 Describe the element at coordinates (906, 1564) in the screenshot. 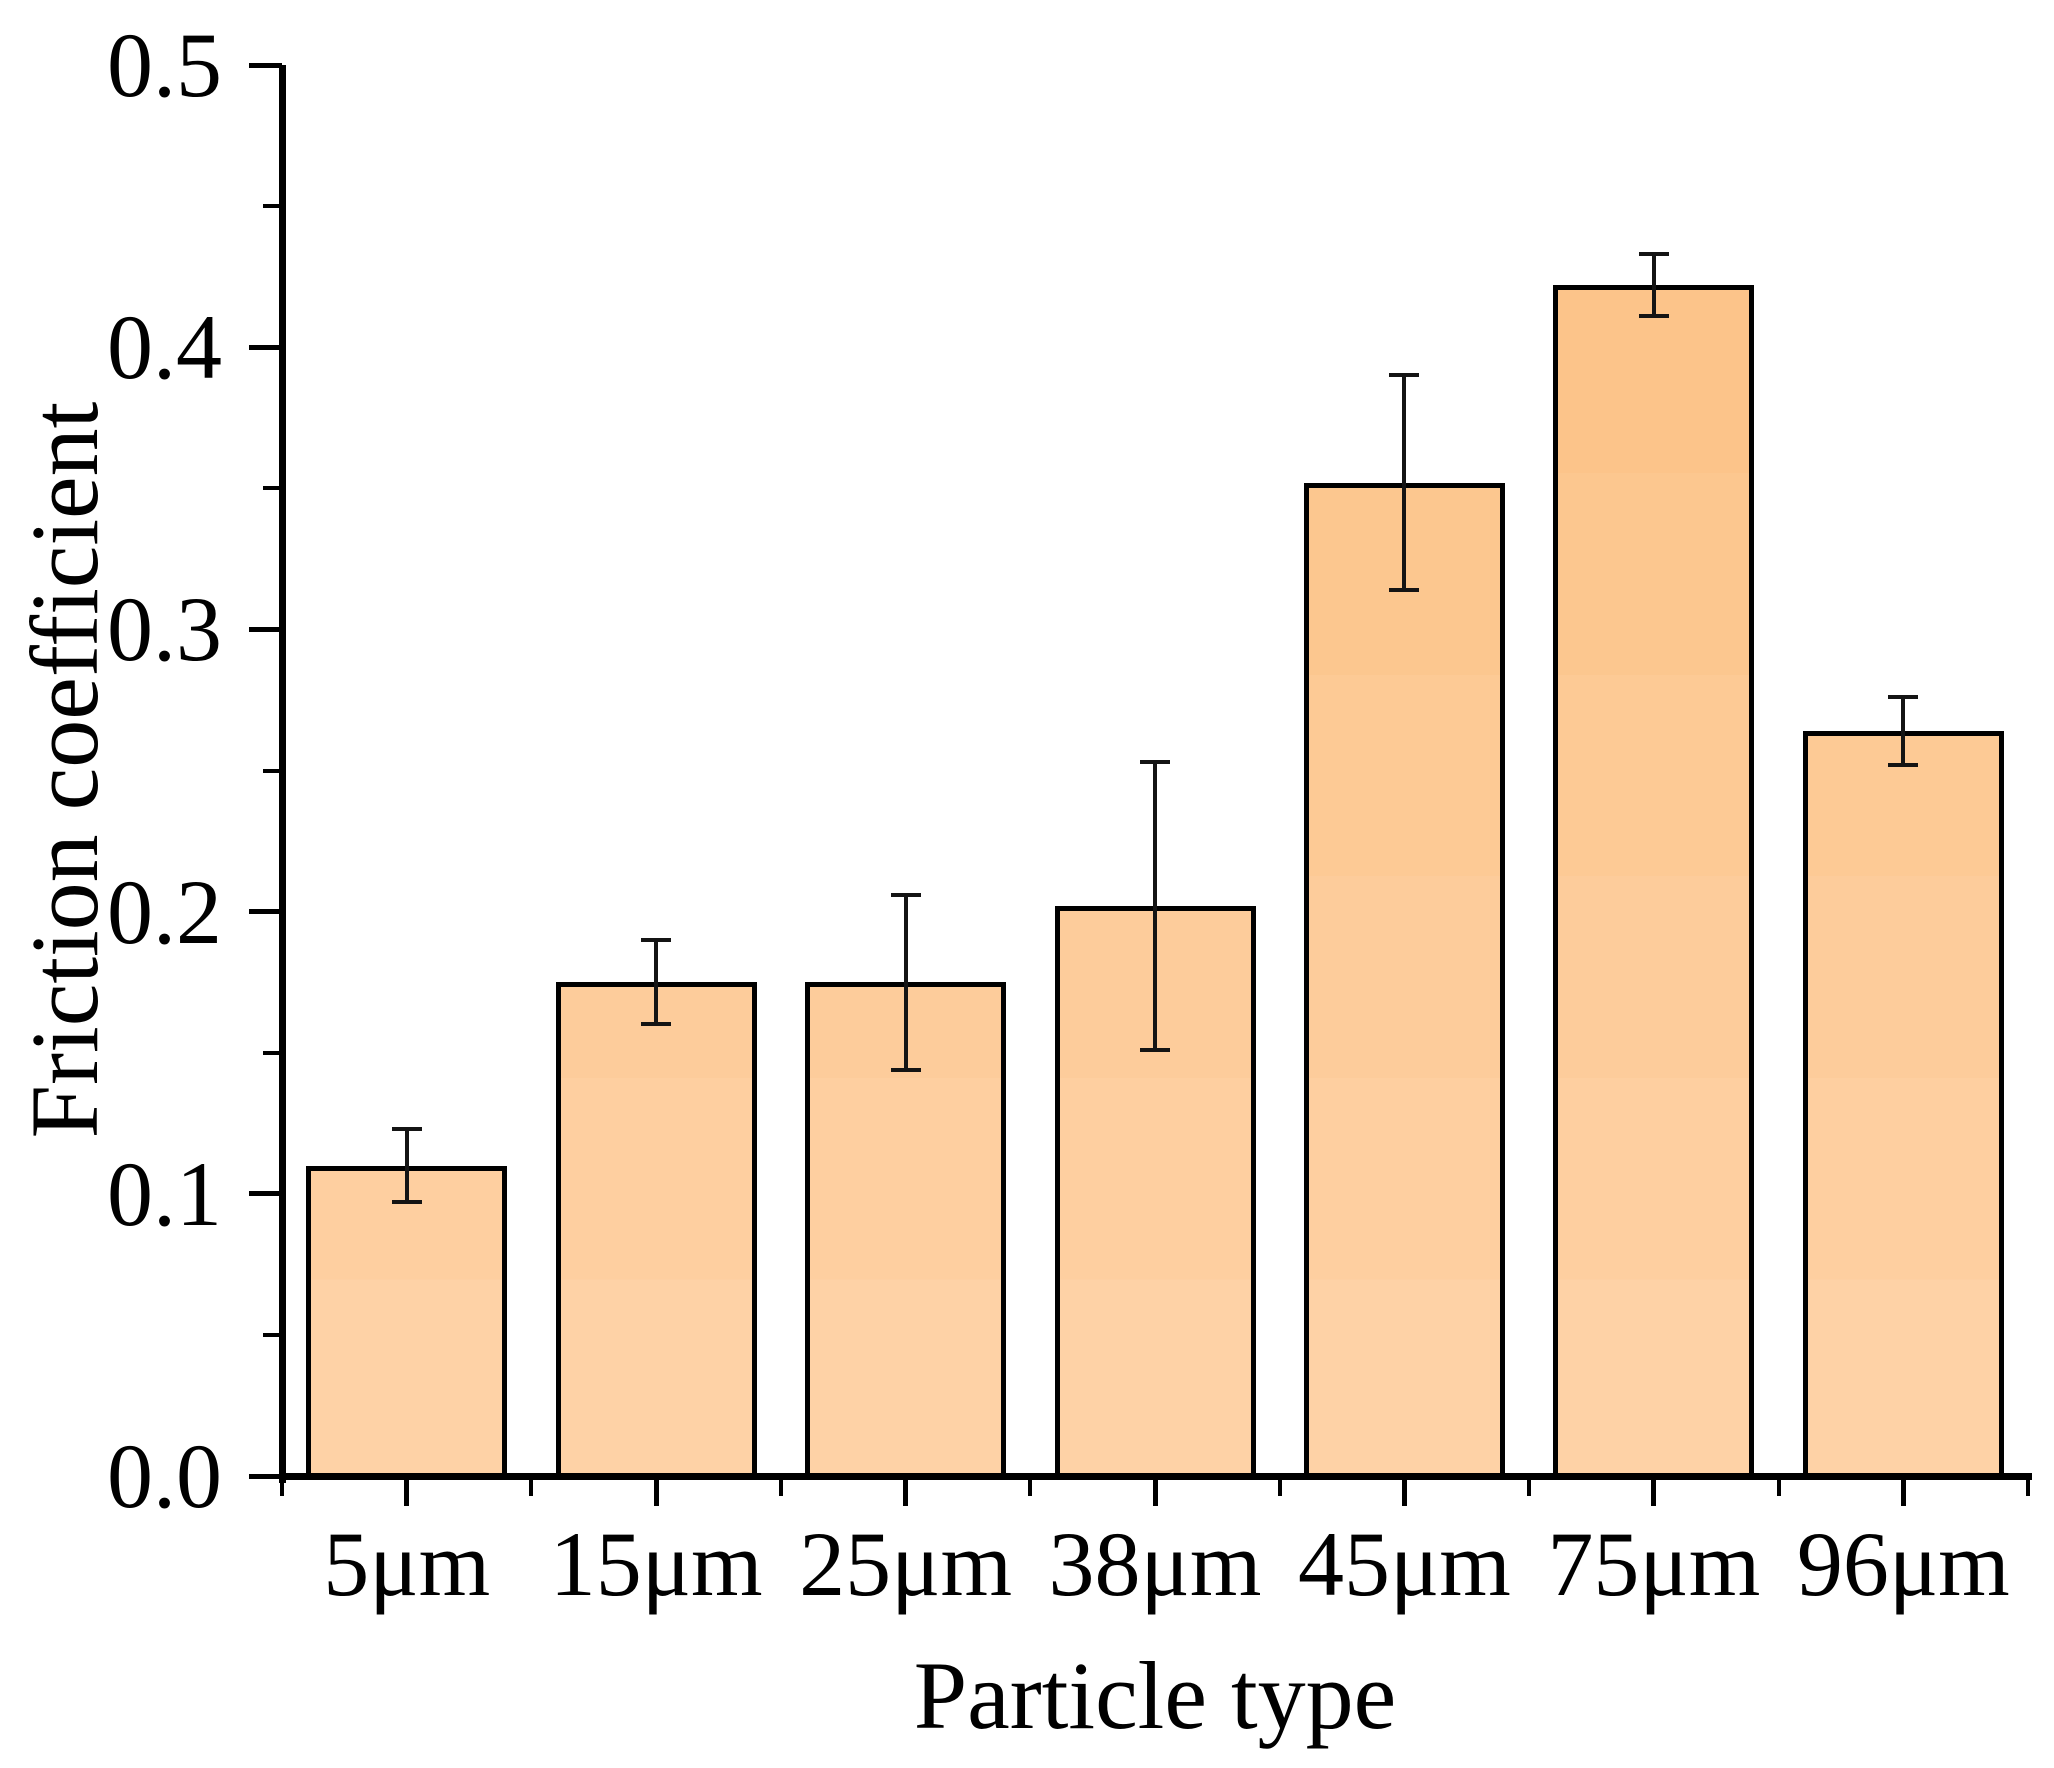

I see `x-tick-label: 25μm` at that location.